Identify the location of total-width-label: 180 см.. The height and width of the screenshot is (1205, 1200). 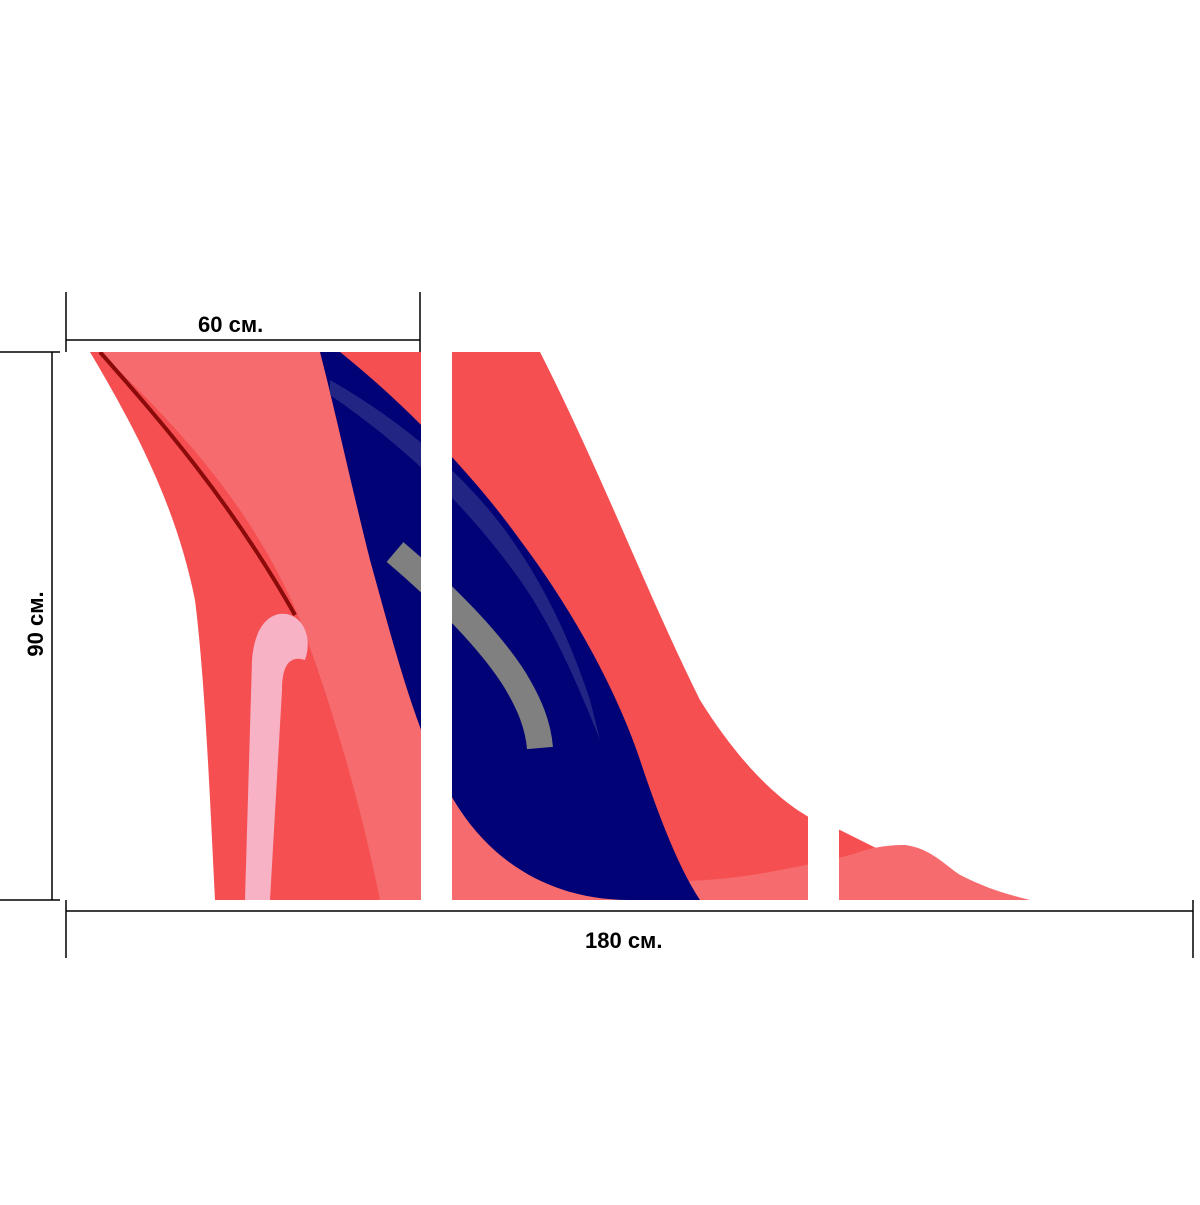
(624, 940).